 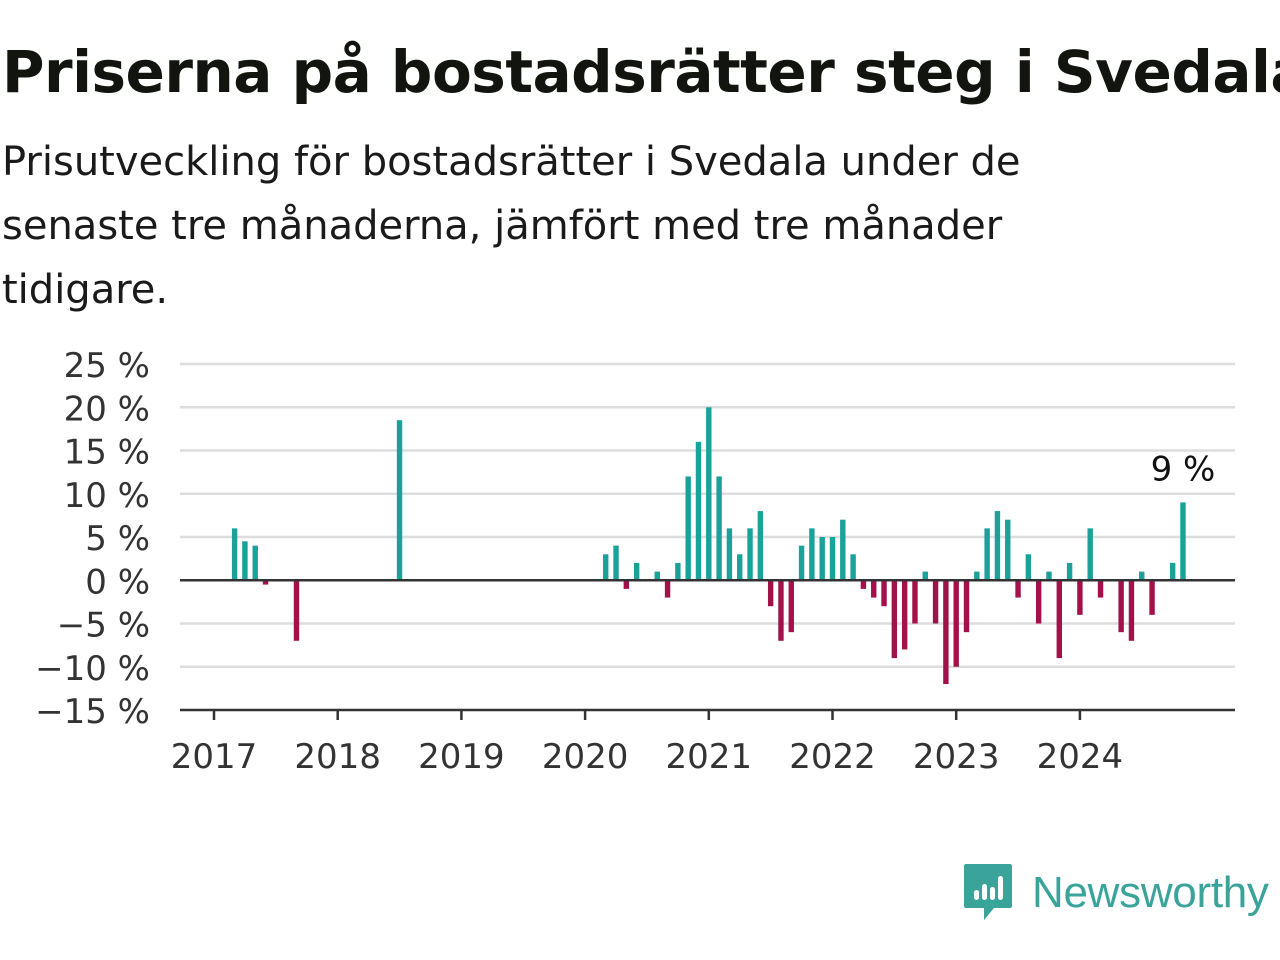 What do you see at coordinates (92, 669) in the screenshot?
I see `y-tick-label: −10 %` at bounding box center [92, 669].